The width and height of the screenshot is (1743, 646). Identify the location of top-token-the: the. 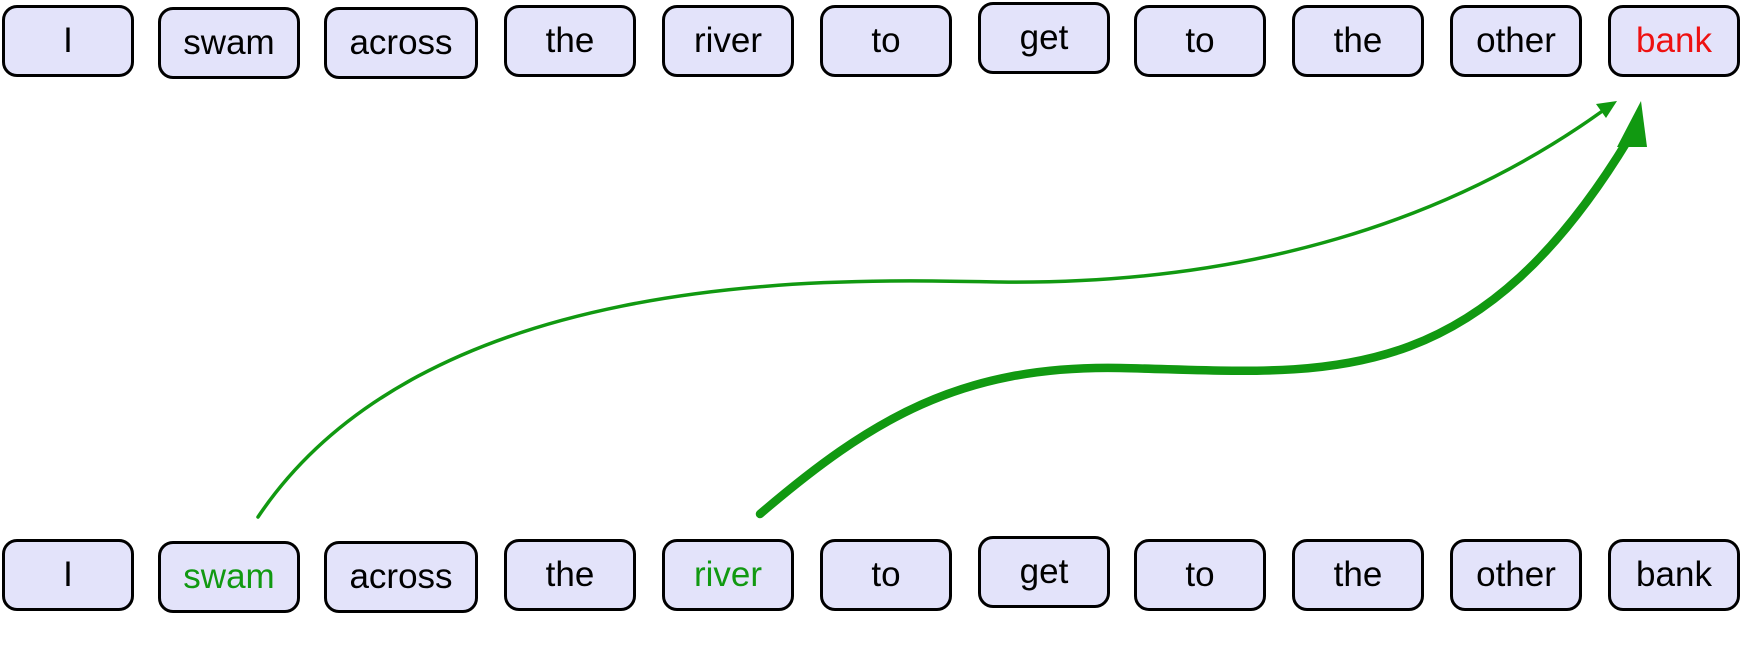
(570, 41).